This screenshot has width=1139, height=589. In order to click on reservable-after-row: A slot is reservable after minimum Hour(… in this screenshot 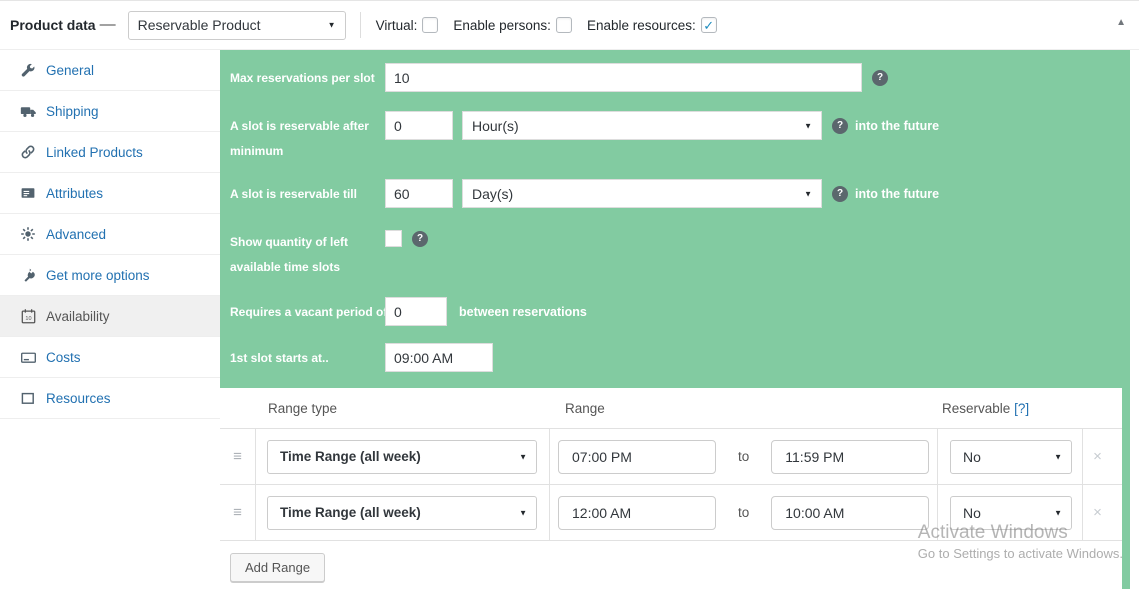, I will do `click(675, 137)`.